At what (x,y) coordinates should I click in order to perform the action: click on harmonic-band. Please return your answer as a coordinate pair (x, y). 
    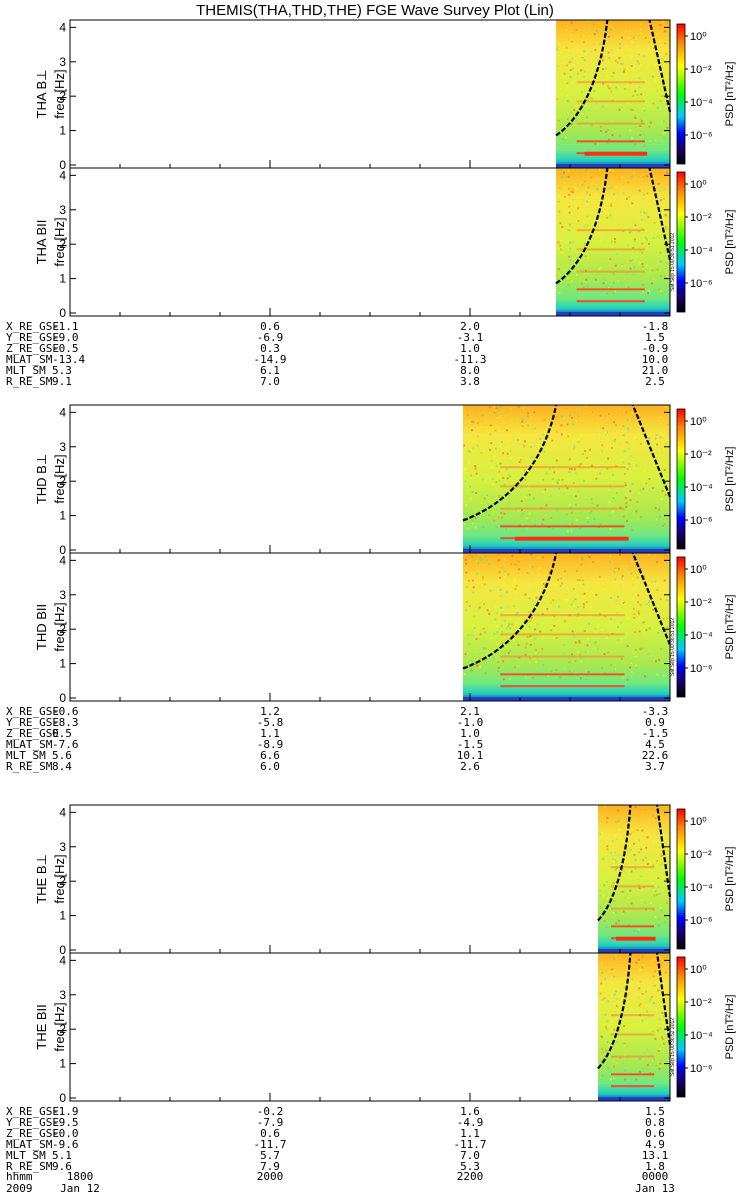
    Looking at the image, I should click on (562, 634).